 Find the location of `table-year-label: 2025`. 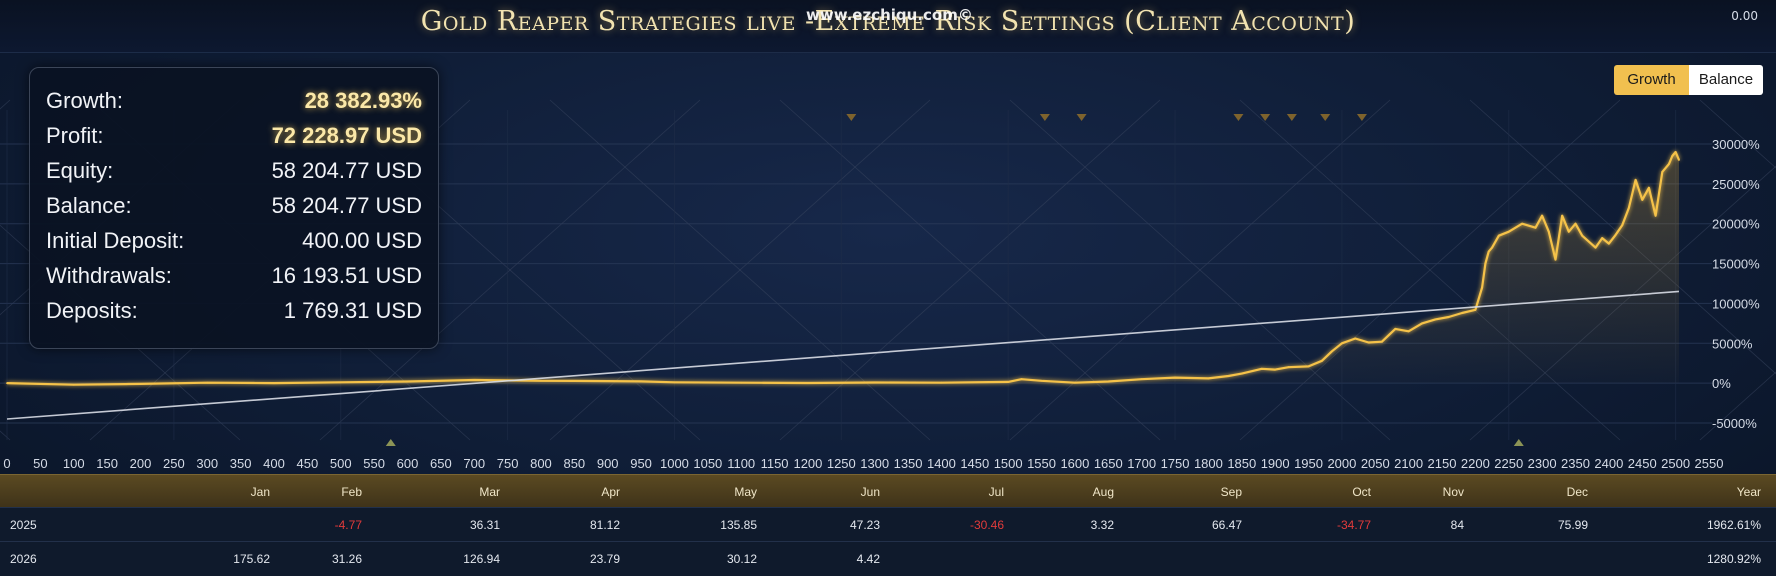

table-year-label: 2025 is located at coordinates (23, 525).